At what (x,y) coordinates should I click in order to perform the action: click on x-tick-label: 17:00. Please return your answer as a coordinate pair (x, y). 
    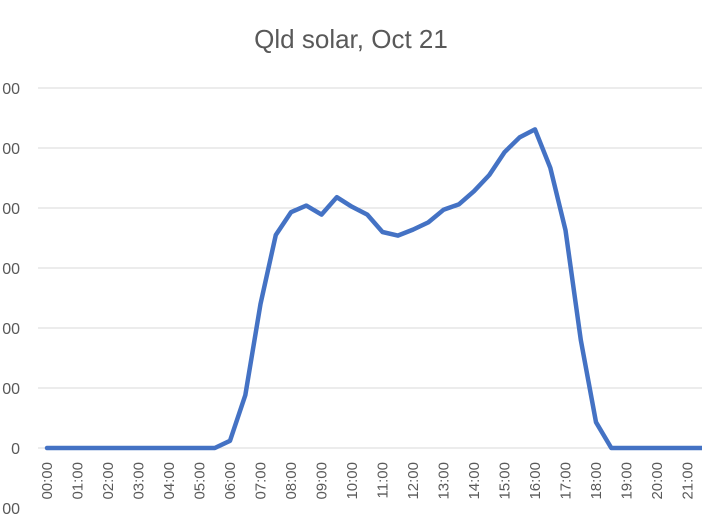
    Looking at the image, I should click on (566, 481).